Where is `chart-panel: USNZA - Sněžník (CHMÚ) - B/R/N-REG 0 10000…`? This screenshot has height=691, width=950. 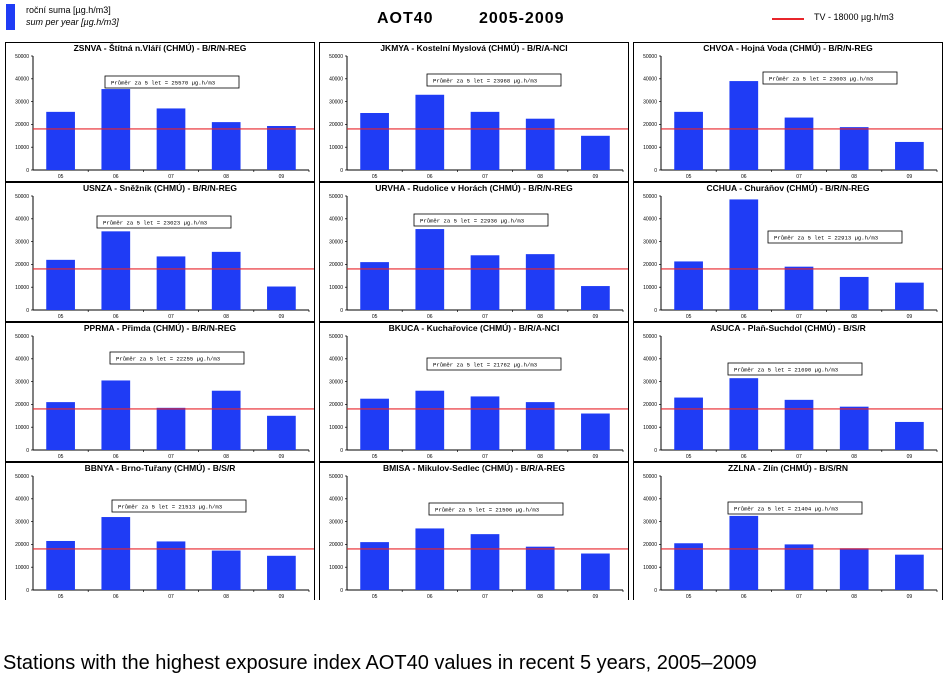
chart-panel: USNZA - Sněžník (CHMÚ) - B/R/N-REG 0 10000… is located at coordinates (160, 252).